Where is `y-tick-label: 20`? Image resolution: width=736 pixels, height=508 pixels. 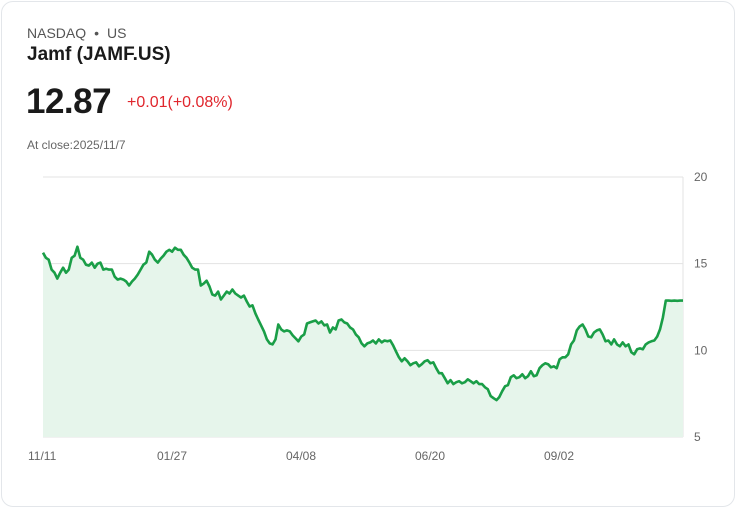
y-tick-label: 20 is located at coordinates (701, 177).